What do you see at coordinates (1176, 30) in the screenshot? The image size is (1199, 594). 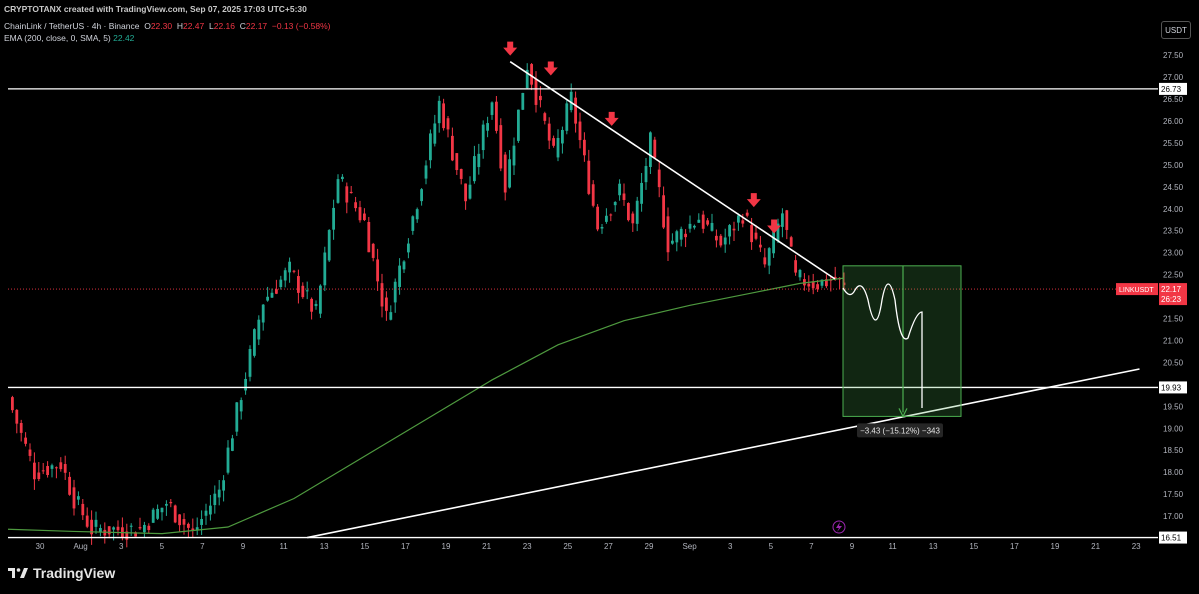 I see `currency-button: USDT` at bounding box center [1176, 30].